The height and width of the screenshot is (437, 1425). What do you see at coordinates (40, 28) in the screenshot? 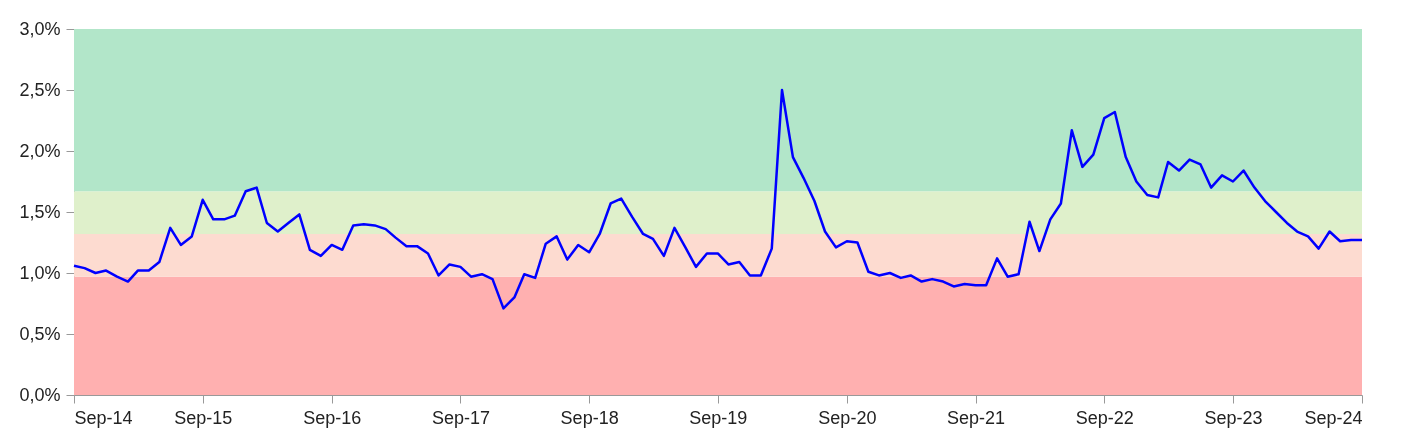
I see `y-tick-label: 3,0%` at bounding box center [40, 28].